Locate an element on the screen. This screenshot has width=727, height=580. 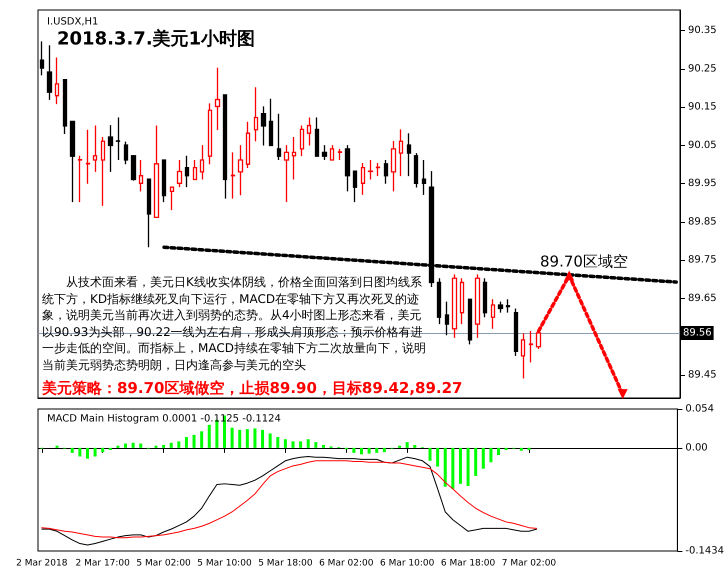
x-tick-label: 5 Mar 10:00 is located at coordinates (224, 563).